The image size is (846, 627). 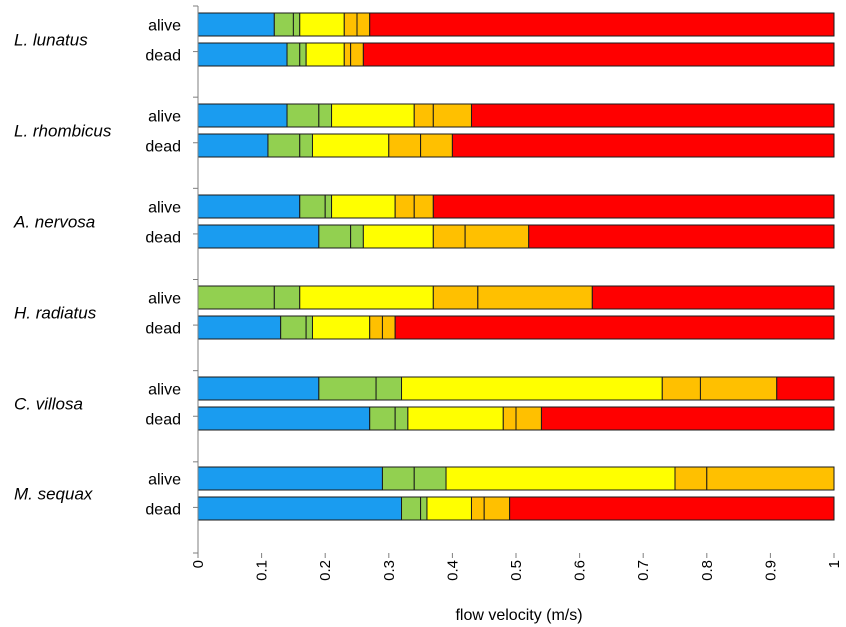 I want to click on species-label: L. lunatus, so click(x=51, y=40).